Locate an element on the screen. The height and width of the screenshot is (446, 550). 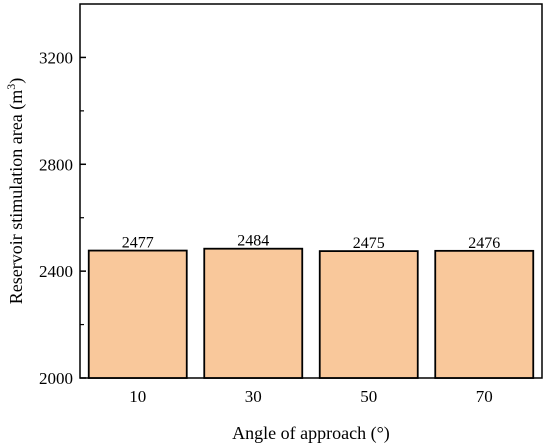
bar-value-label: 2475 is located at coordinates (369, 243).